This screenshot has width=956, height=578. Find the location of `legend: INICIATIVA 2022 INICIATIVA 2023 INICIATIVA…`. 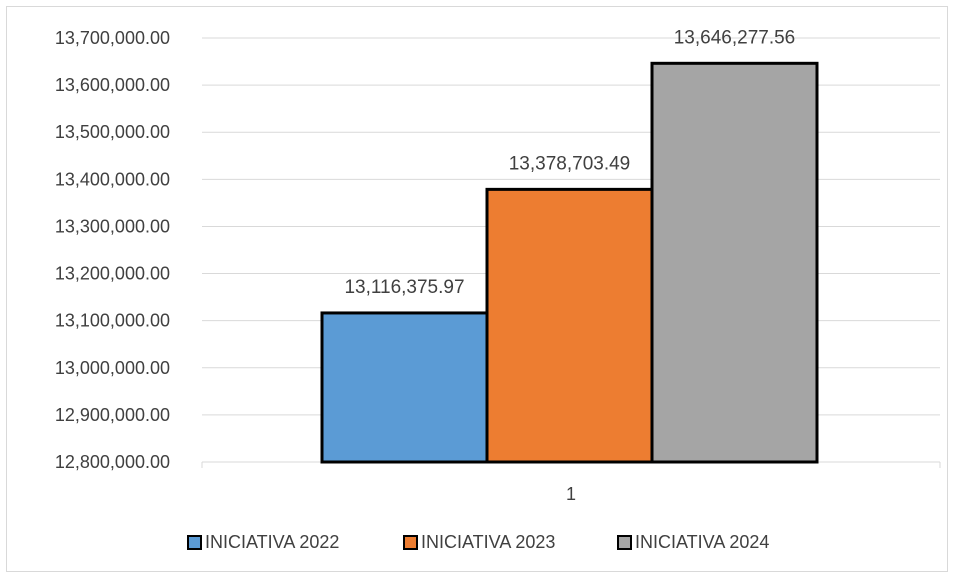

legend: INICIATIVA 2022 INICIATIVA 2023 INICIATIVA… is located at coordinates (478, 542).